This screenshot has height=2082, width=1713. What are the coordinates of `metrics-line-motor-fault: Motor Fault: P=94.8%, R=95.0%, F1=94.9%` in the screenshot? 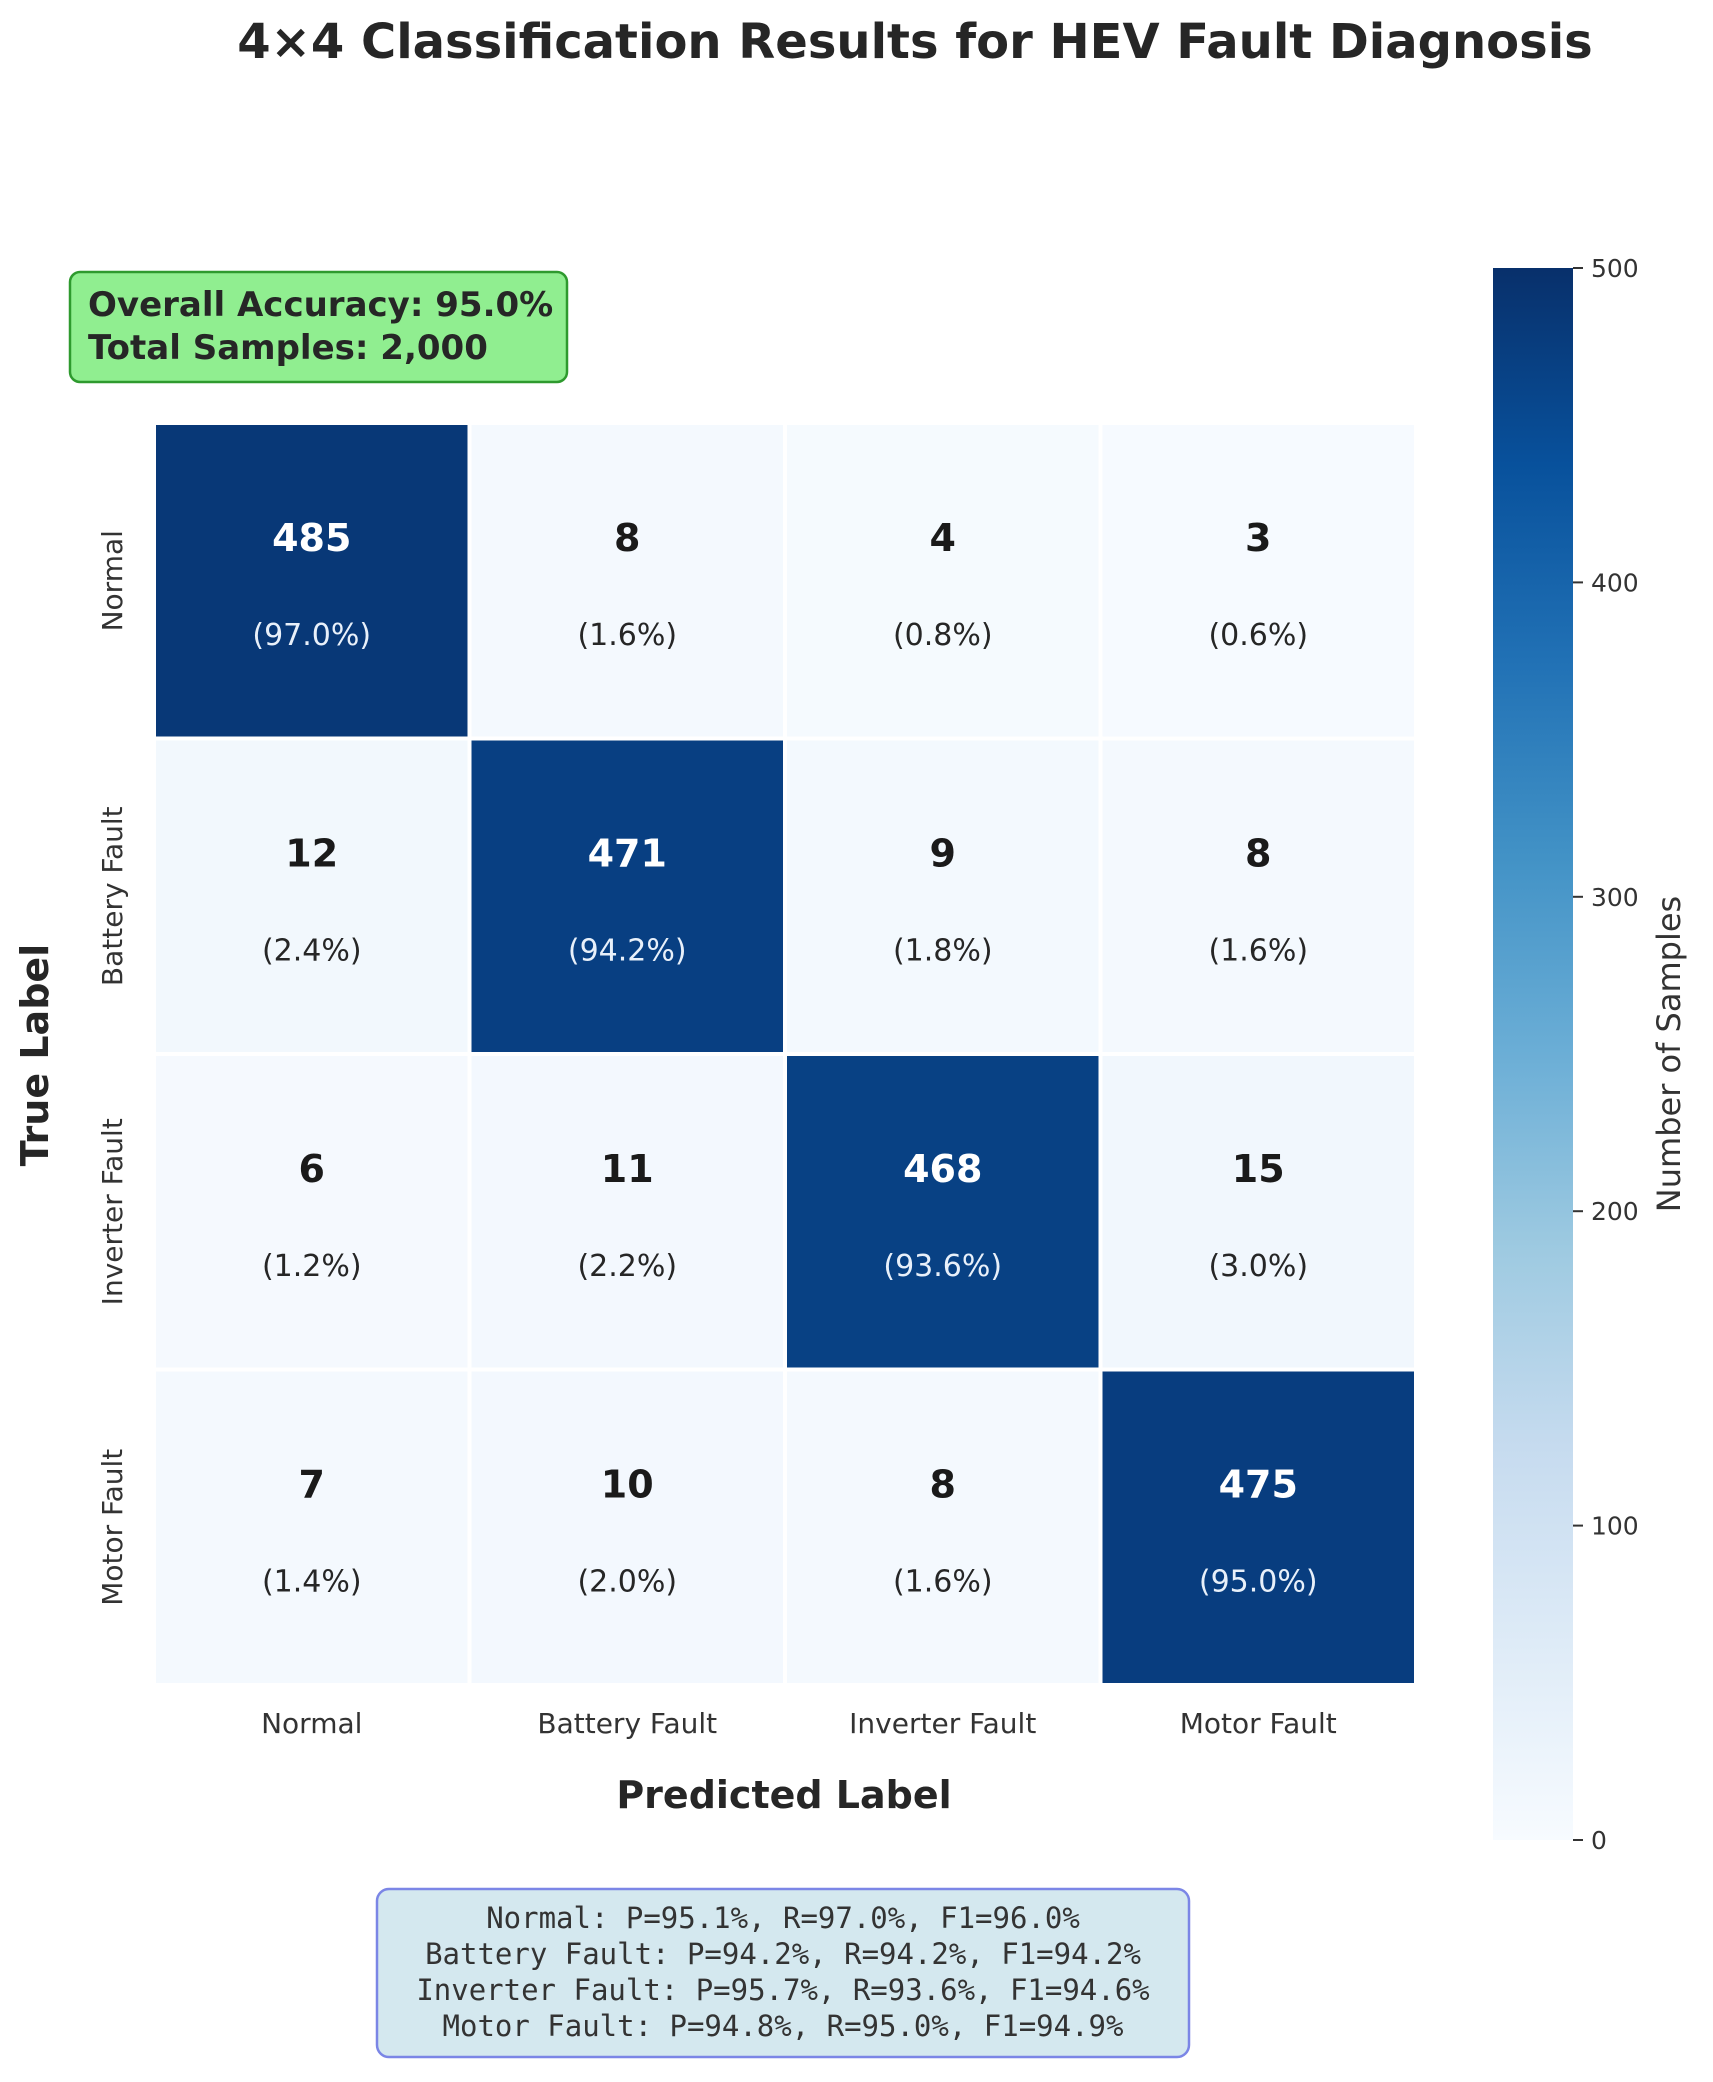 It's located at (783, 2026).